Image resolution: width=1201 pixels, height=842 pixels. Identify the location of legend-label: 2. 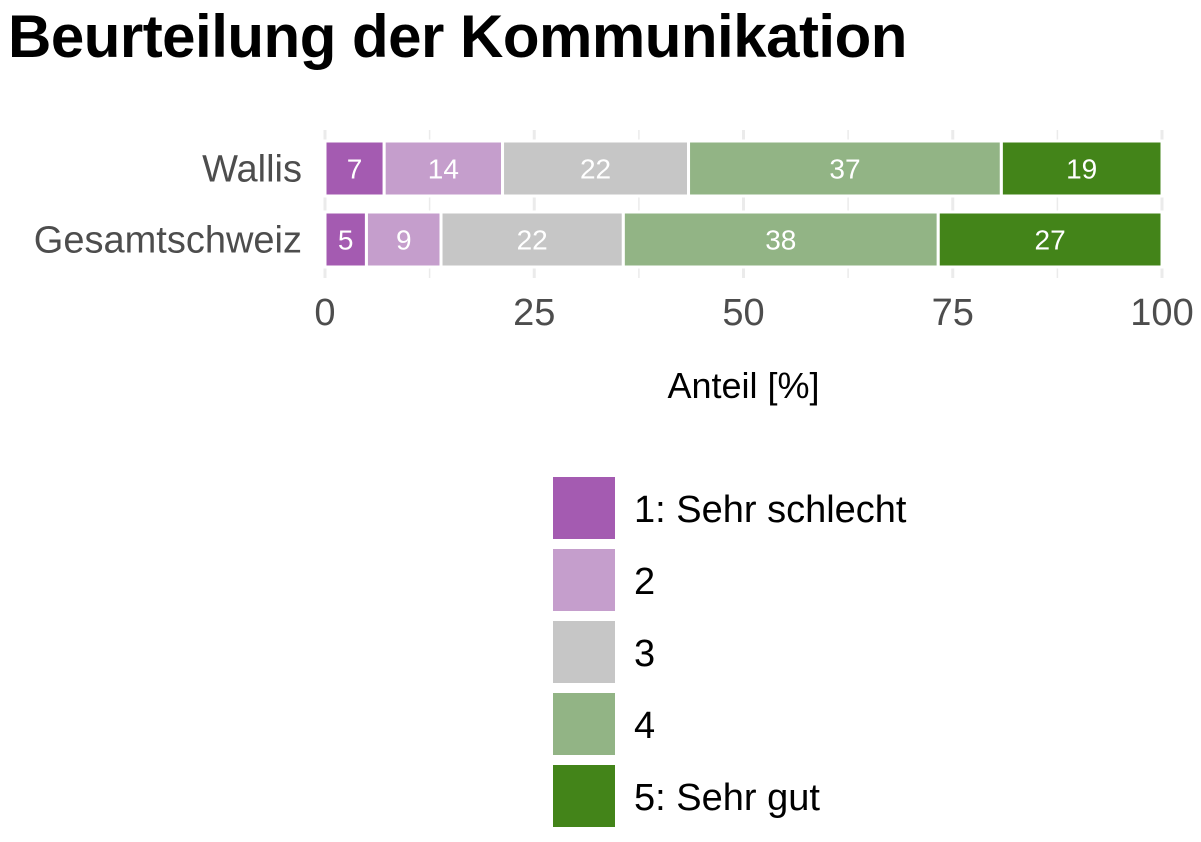
(644, 582).